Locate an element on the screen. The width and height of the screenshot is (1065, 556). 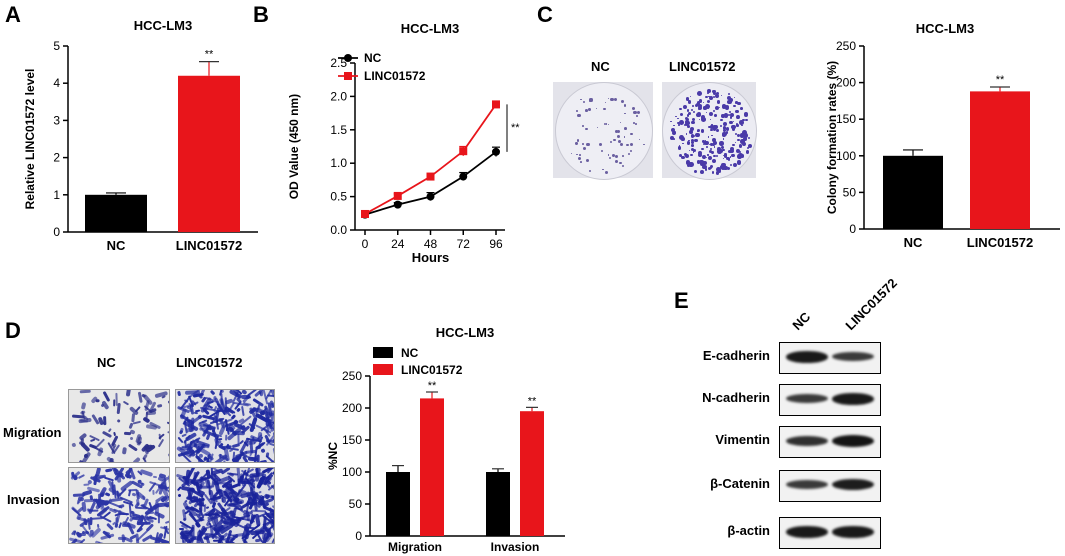
chart-C-y-tick-label: 200 is located at coordinates (846, 83).